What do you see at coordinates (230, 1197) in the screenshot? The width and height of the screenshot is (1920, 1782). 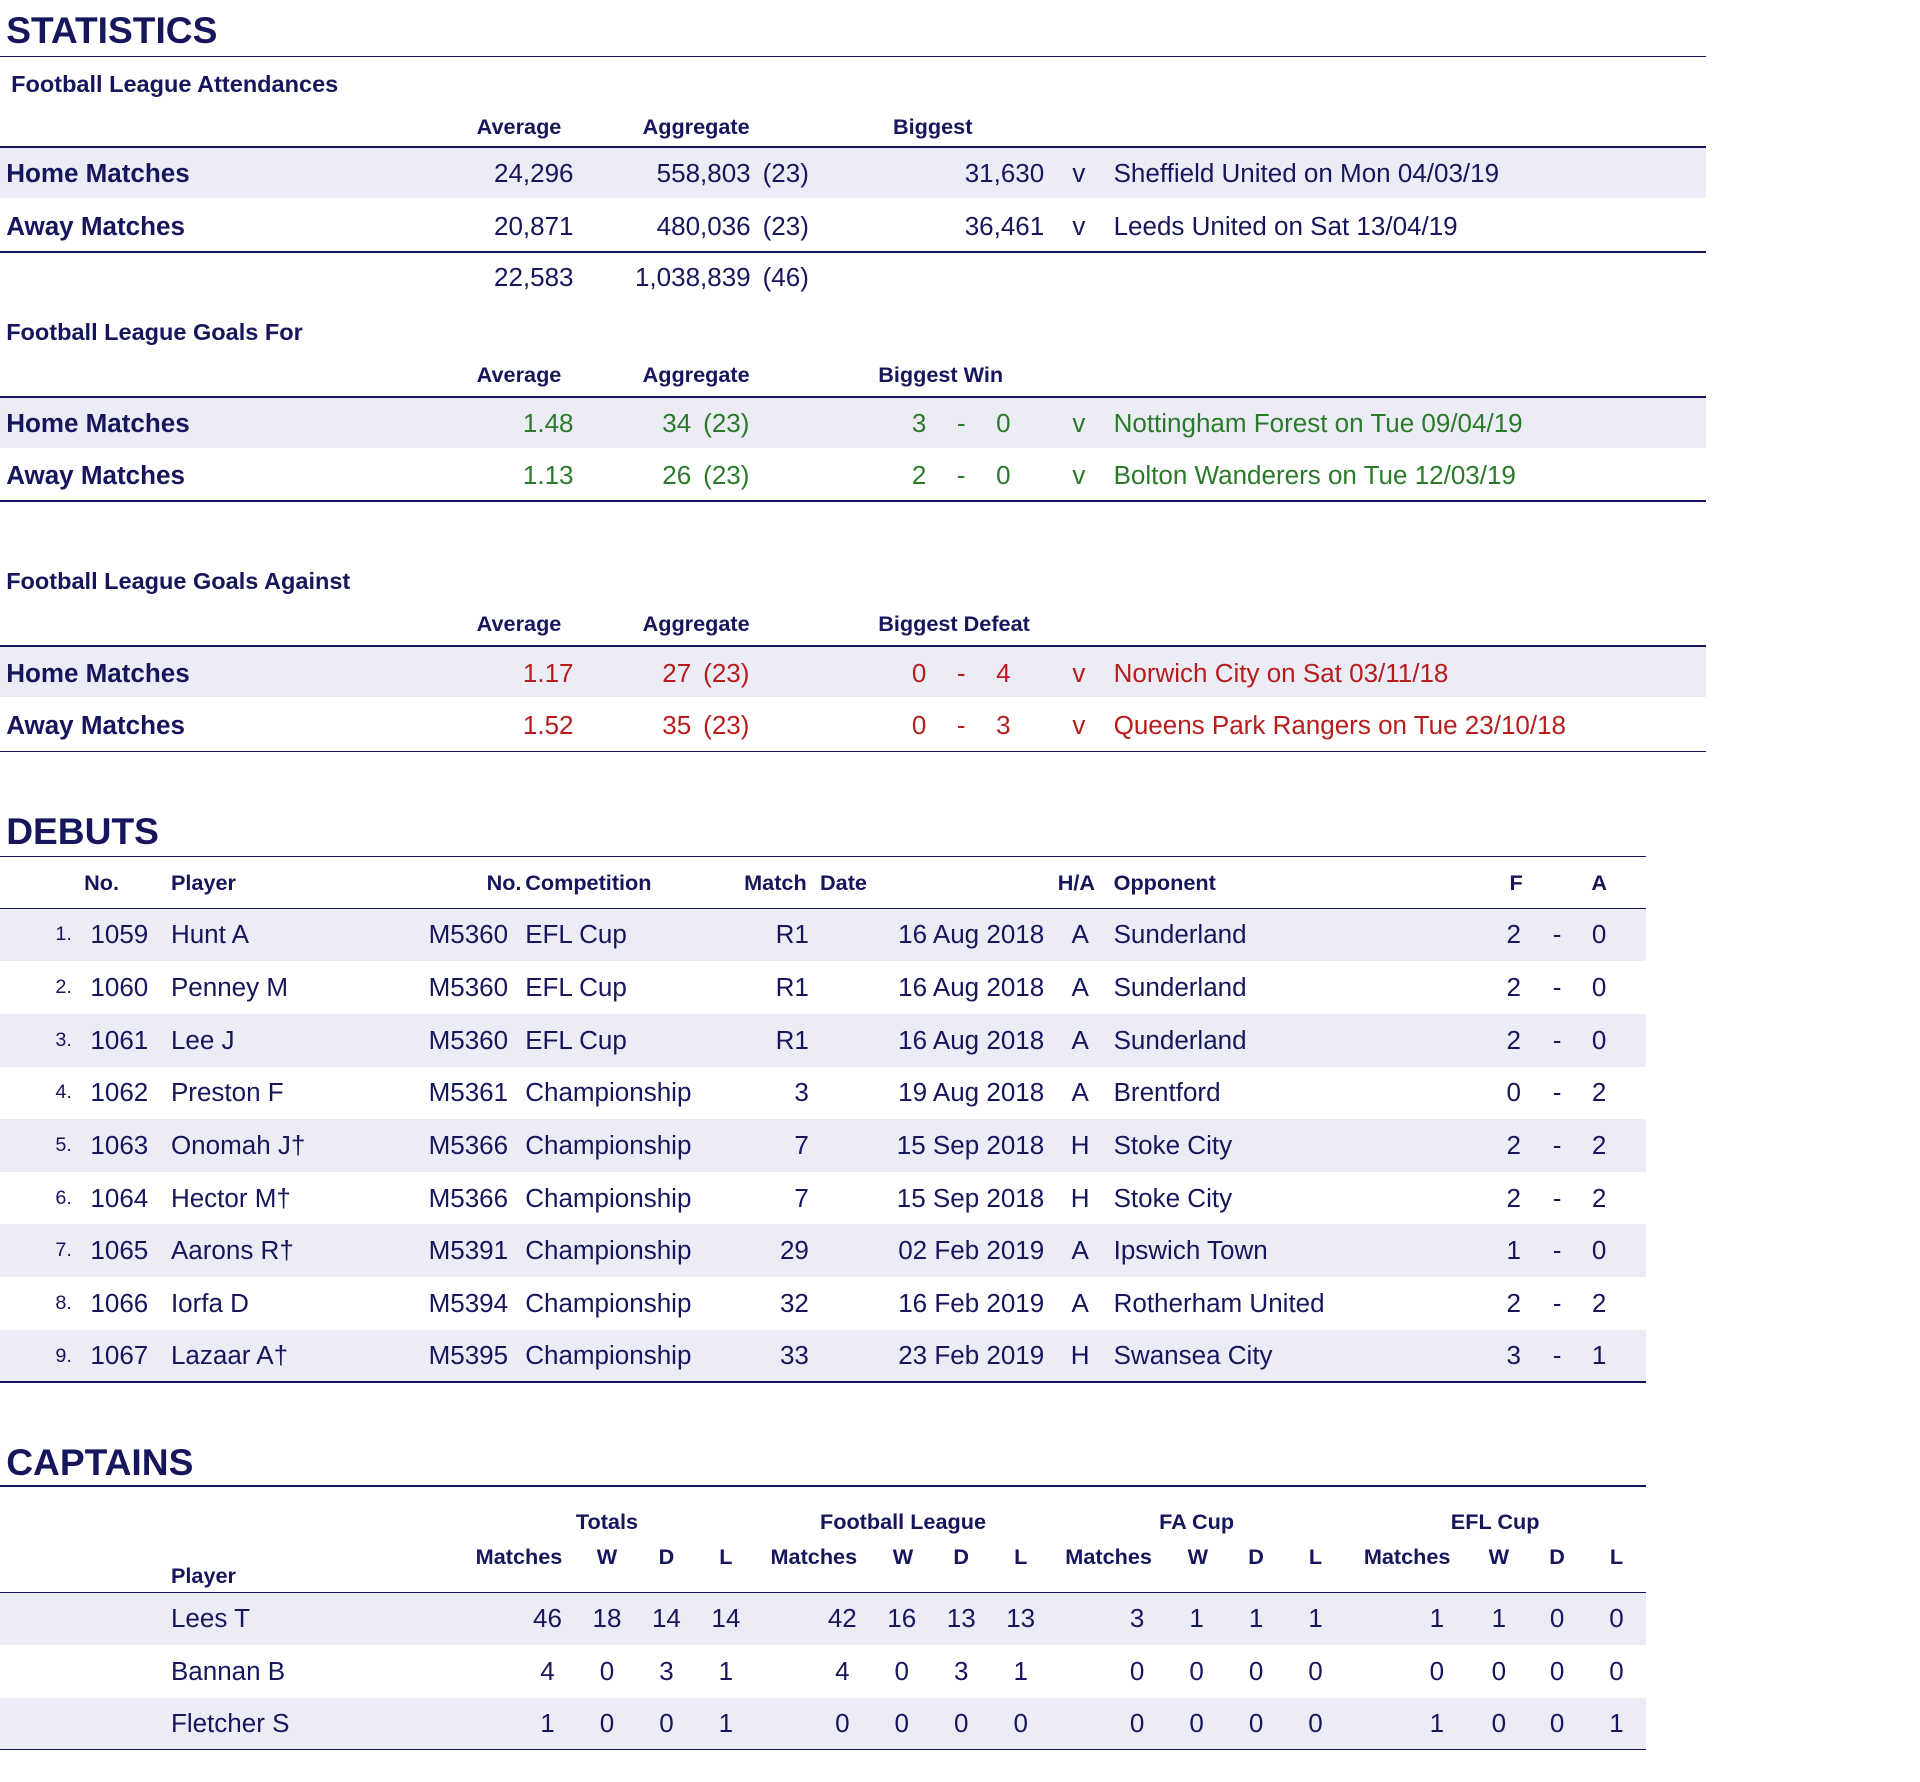 I see `player: Hector M†` at bounding box center [230, 1197].